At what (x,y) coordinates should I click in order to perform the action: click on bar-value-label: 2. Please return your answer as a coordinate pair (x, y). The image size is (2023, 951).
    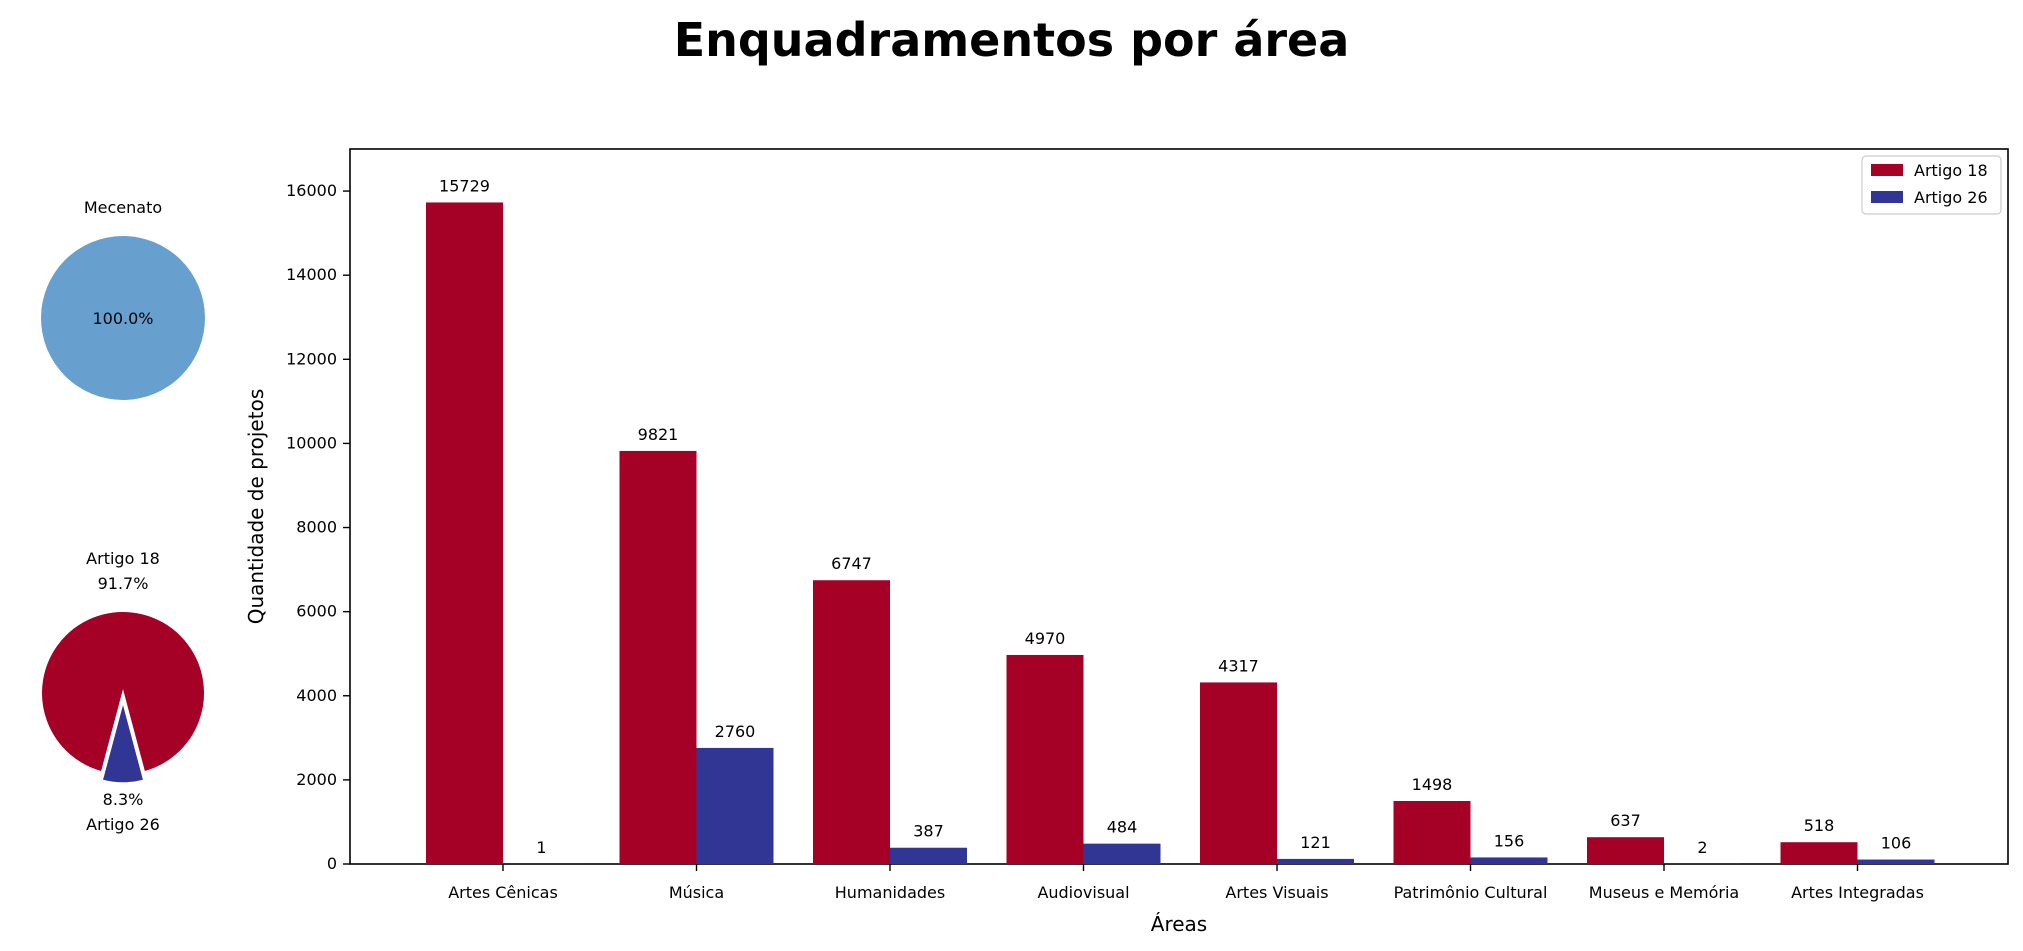
    Looking at the image, I should click on (1702, 847).